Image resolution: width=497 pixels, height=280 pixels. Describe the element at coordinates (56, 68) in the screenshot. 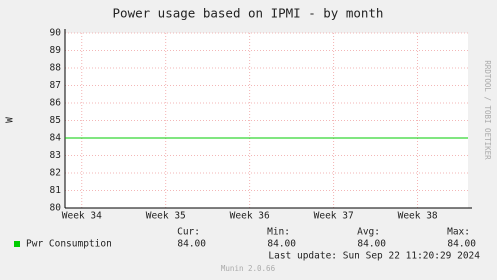

I see `y-tick-label: 88` at that location.